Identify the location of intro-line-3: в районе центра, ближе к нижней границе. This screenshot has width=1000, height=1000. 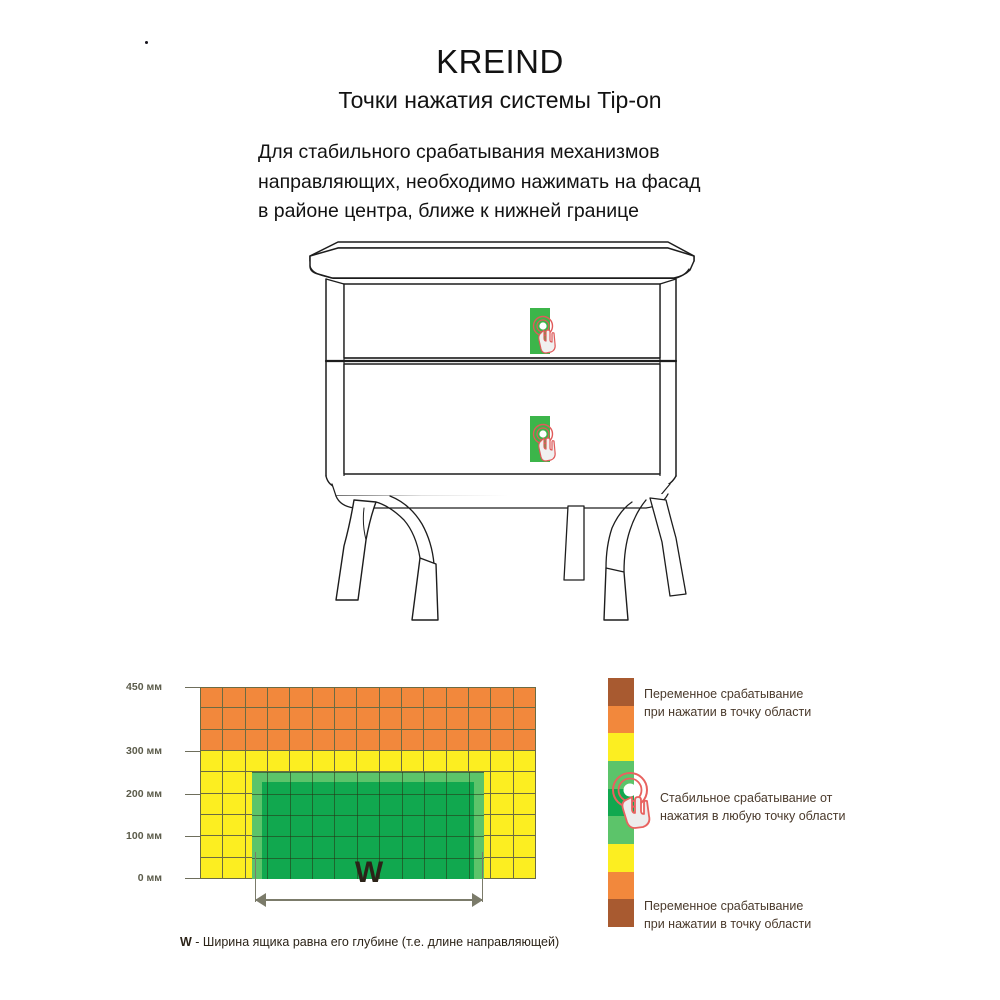
(448, 211).